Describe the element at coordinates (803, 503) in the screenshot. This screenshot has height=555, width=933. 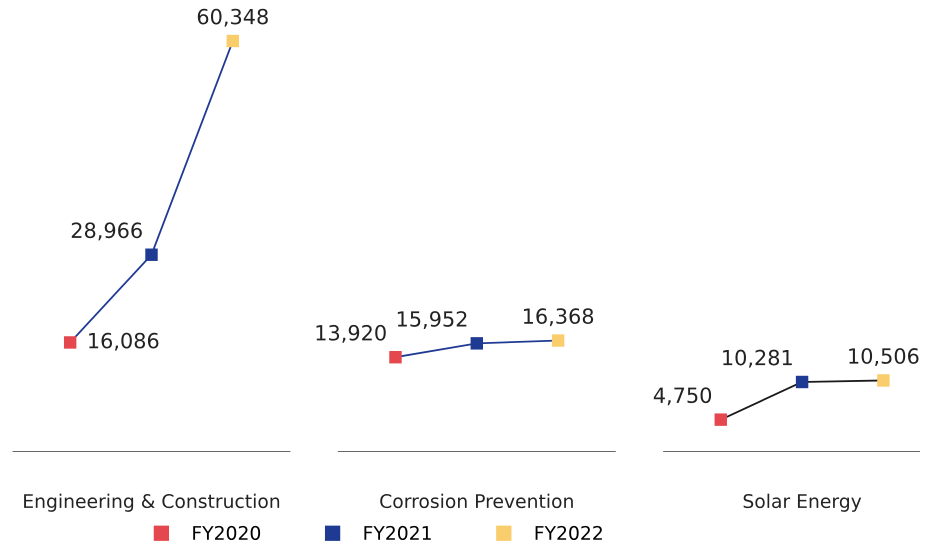
I see `x-tick-label: Solar Energy` at that location.